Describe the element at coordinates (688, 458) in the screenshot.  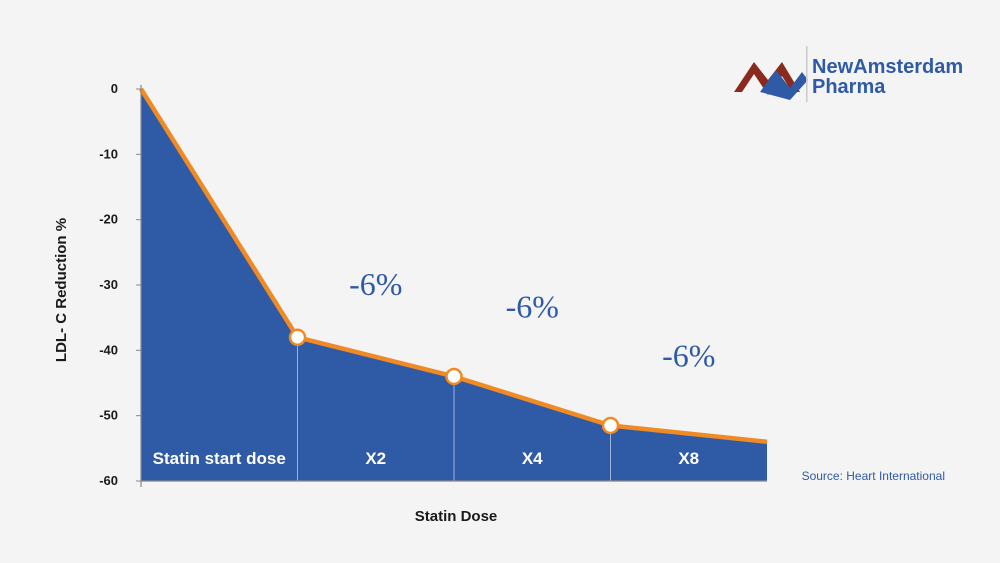
I see `category-label: X8` at that location.